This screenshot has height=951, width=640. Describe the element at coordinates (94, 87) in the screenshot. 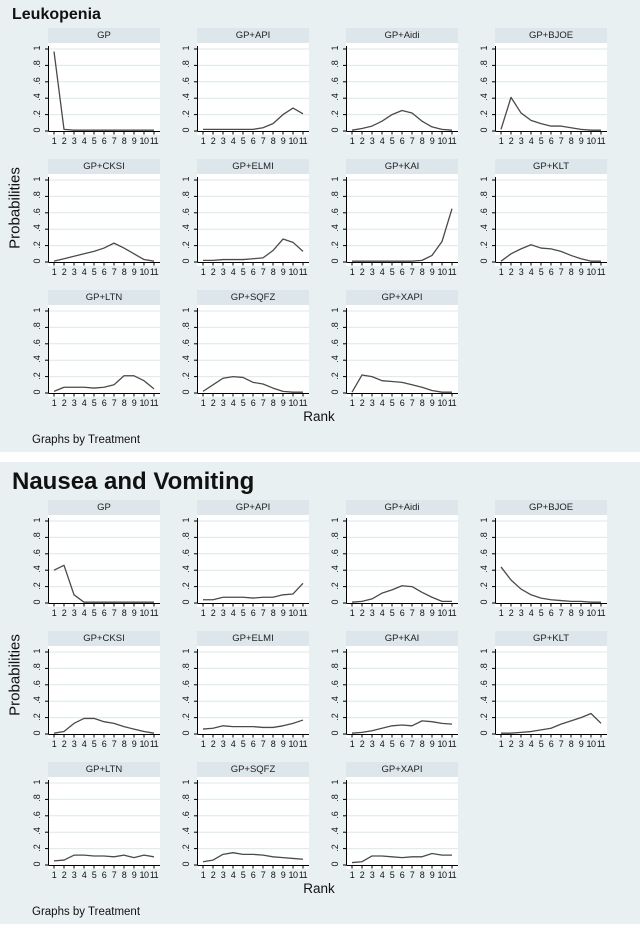

I see `mini-chart-gp: GP 0.2.4.6.8 1 1 2 3 4 5 6 7 8 9 10 11` at that location.